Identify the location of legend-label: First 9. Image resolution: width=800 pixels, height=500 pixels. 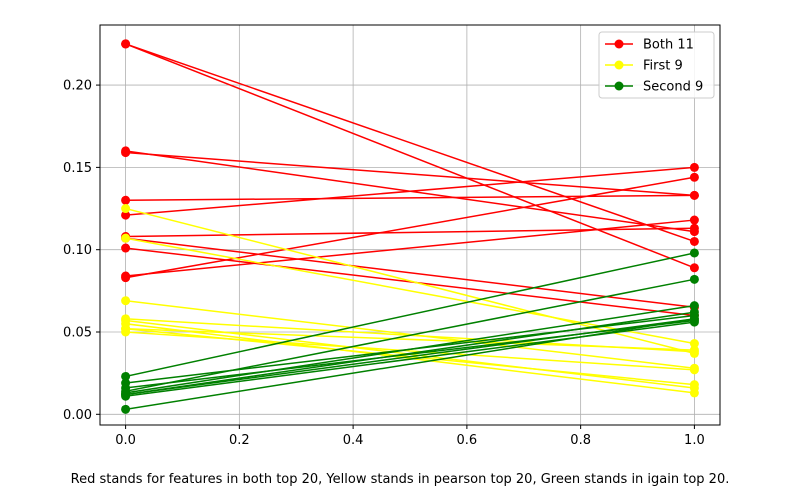
(663, 66).